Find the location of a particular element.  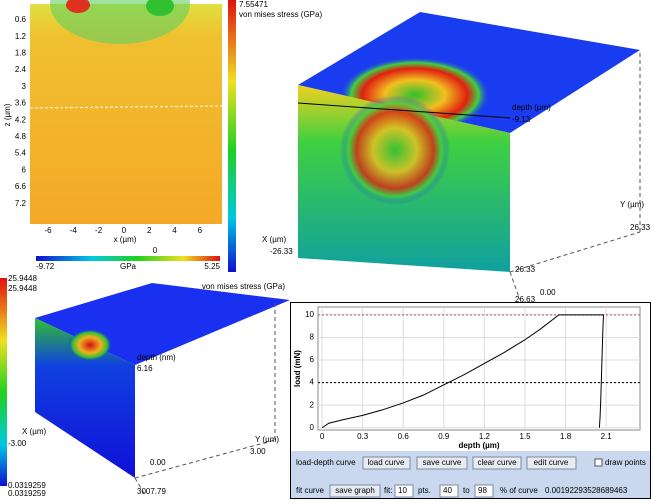

x-tick-label: -6 is located at coordinates (48, 230).